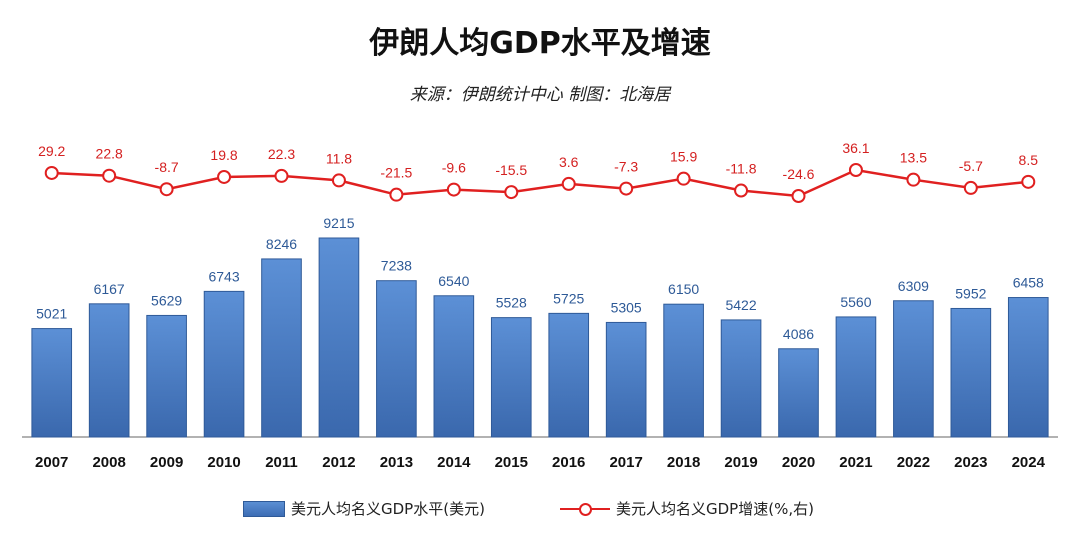 The height and width of the screenshot is (540, 1080). I want to click on x-tick-label: 2014, so click(454, 462).